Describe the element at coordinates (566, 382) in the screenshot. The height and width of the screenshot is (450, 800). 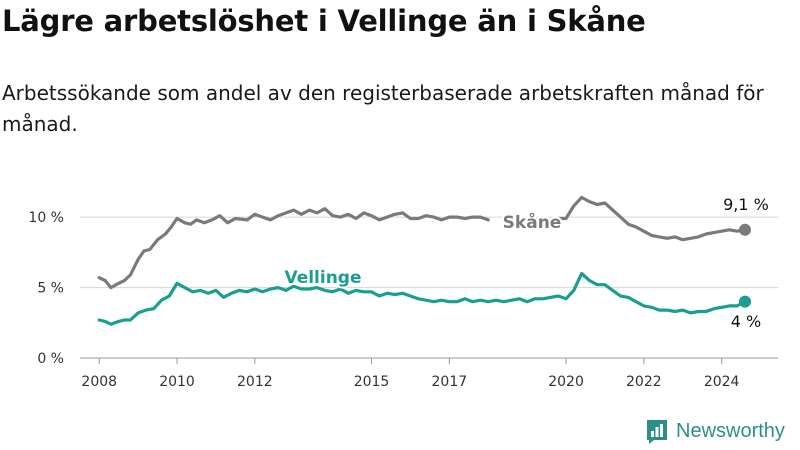
I see `x-tick-label: 2020` at that location.